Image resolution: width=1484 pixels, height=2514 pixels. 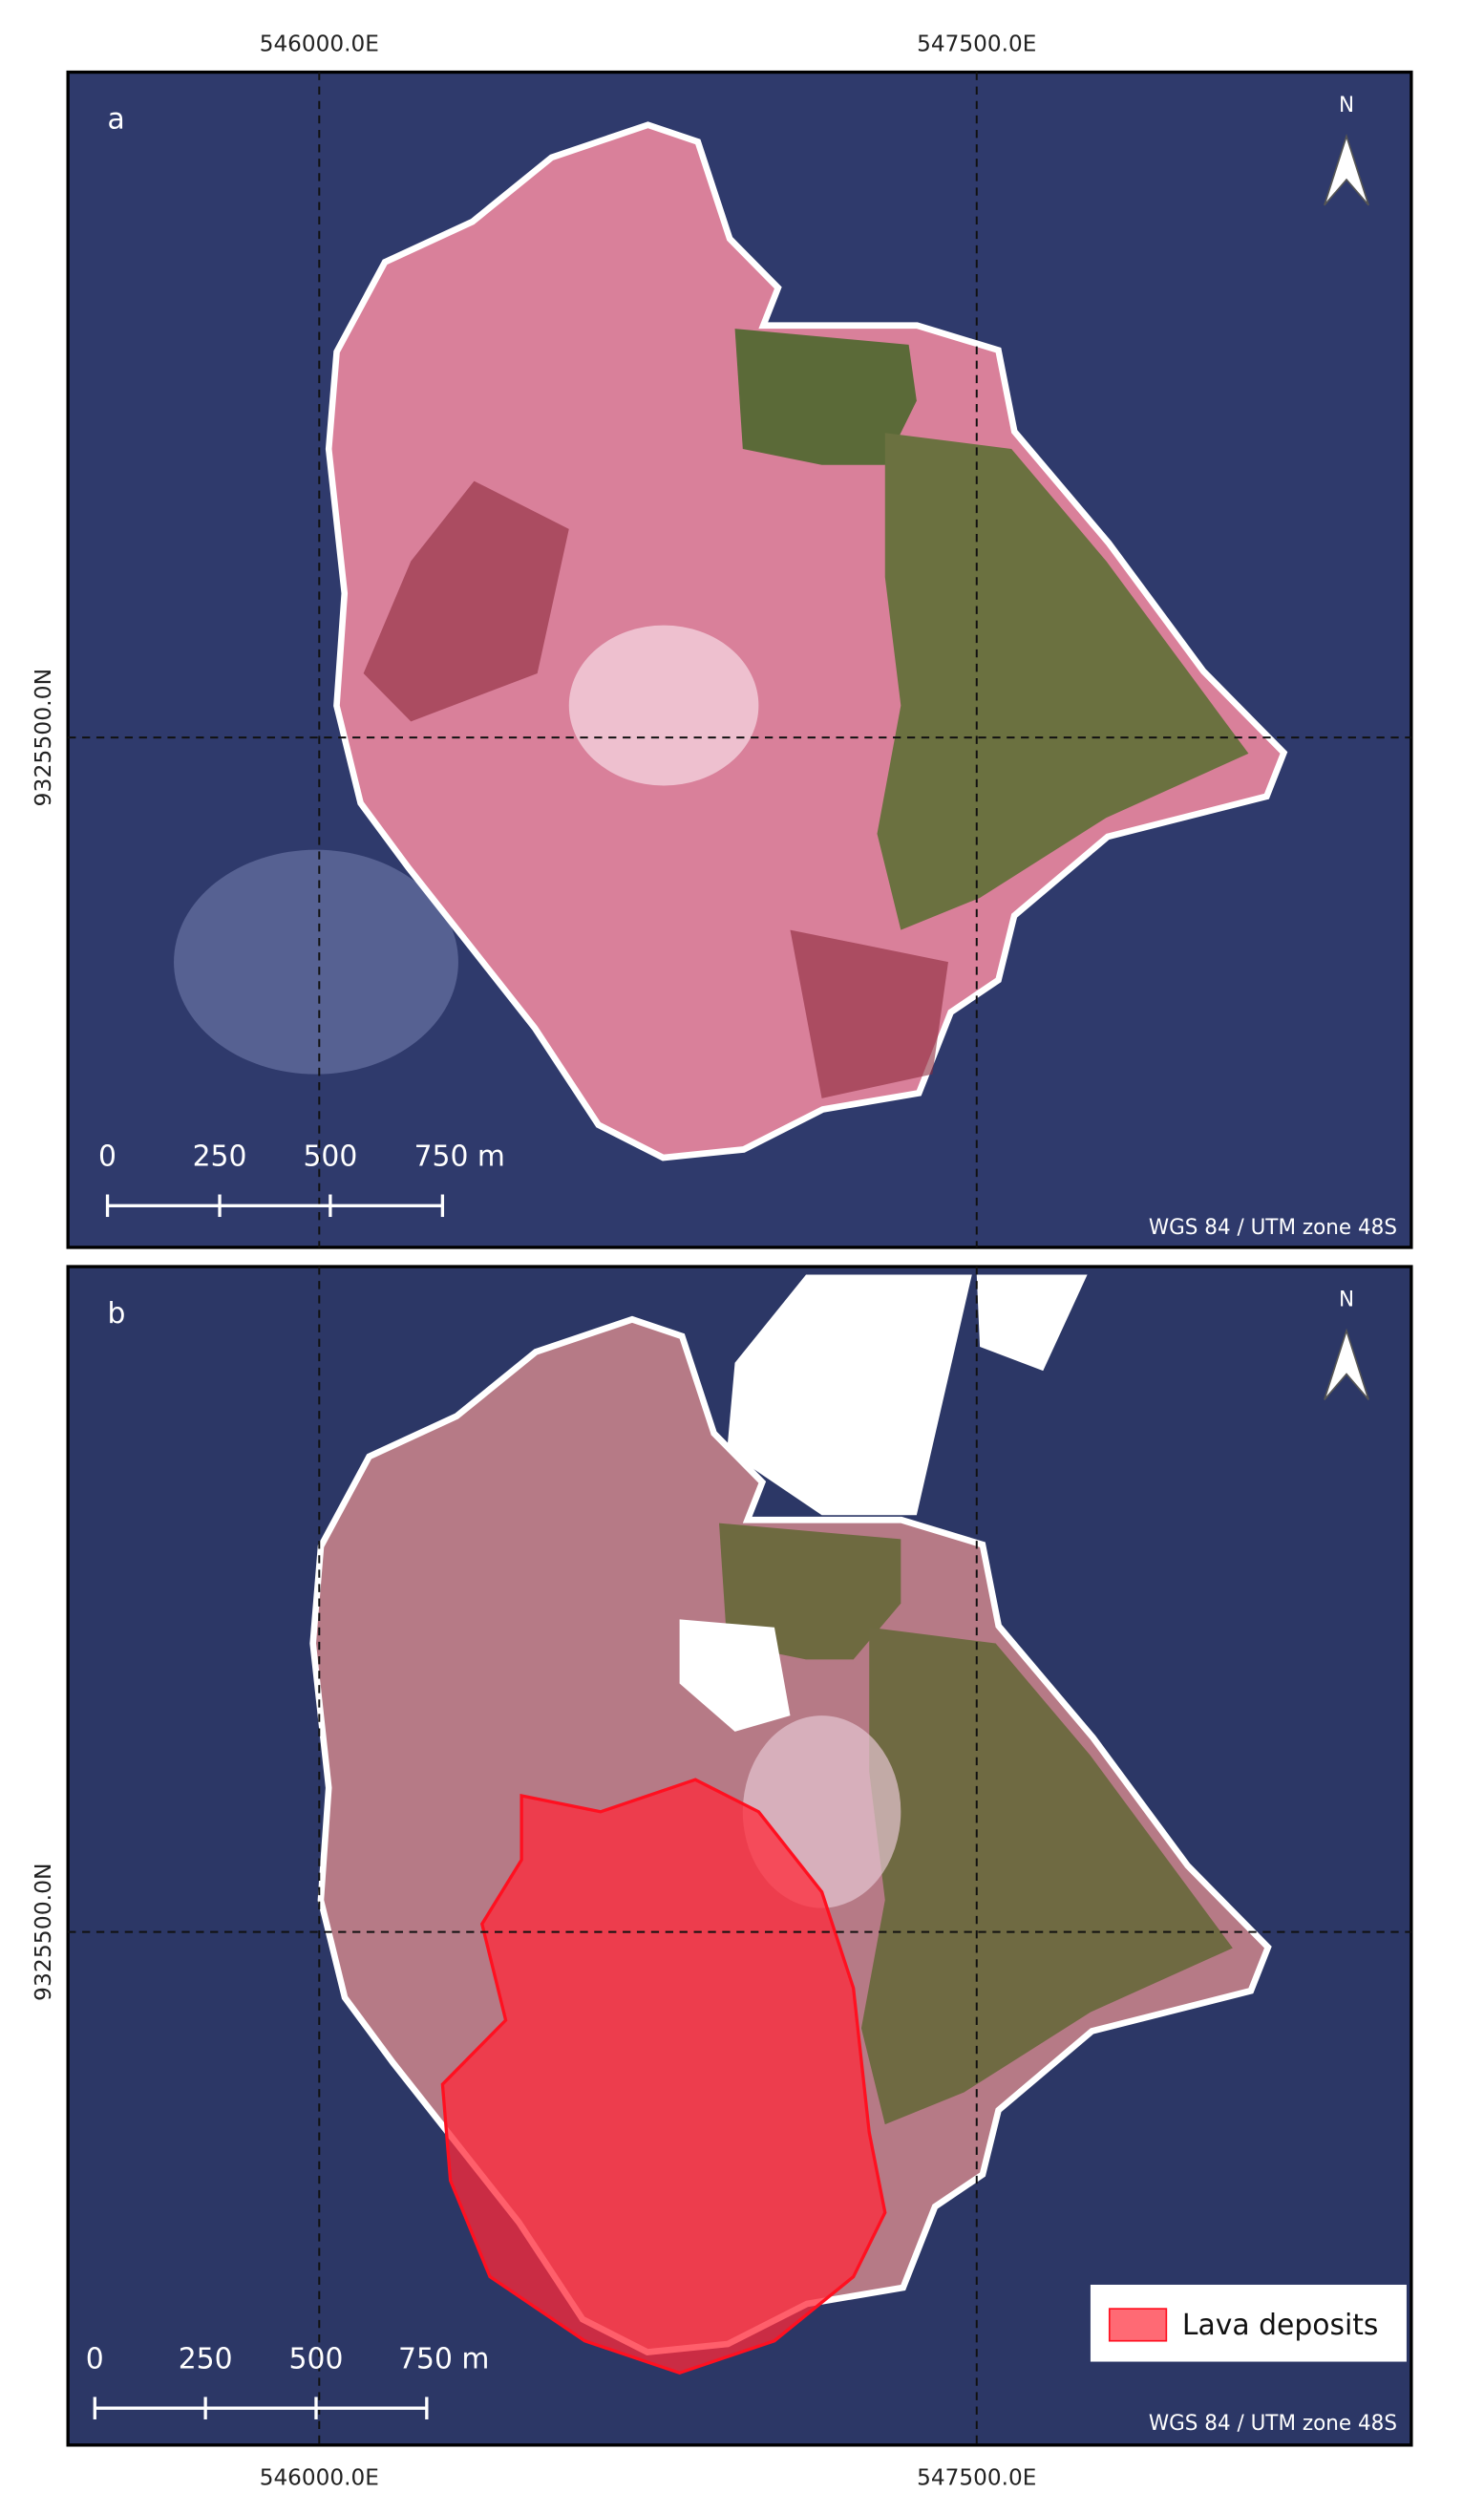 I want to click on panel-label: a, so click(x=117, y=119).